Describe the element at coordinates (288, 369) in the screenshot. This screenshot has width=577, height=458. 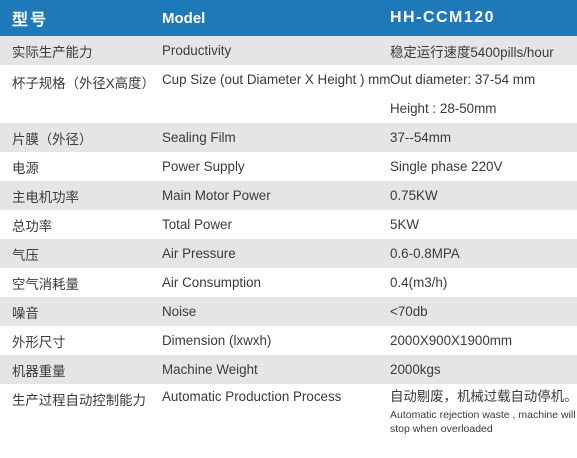
I see `table-row-machine-weight: 机器重量 Machine Weight 2000kgs` at that location.